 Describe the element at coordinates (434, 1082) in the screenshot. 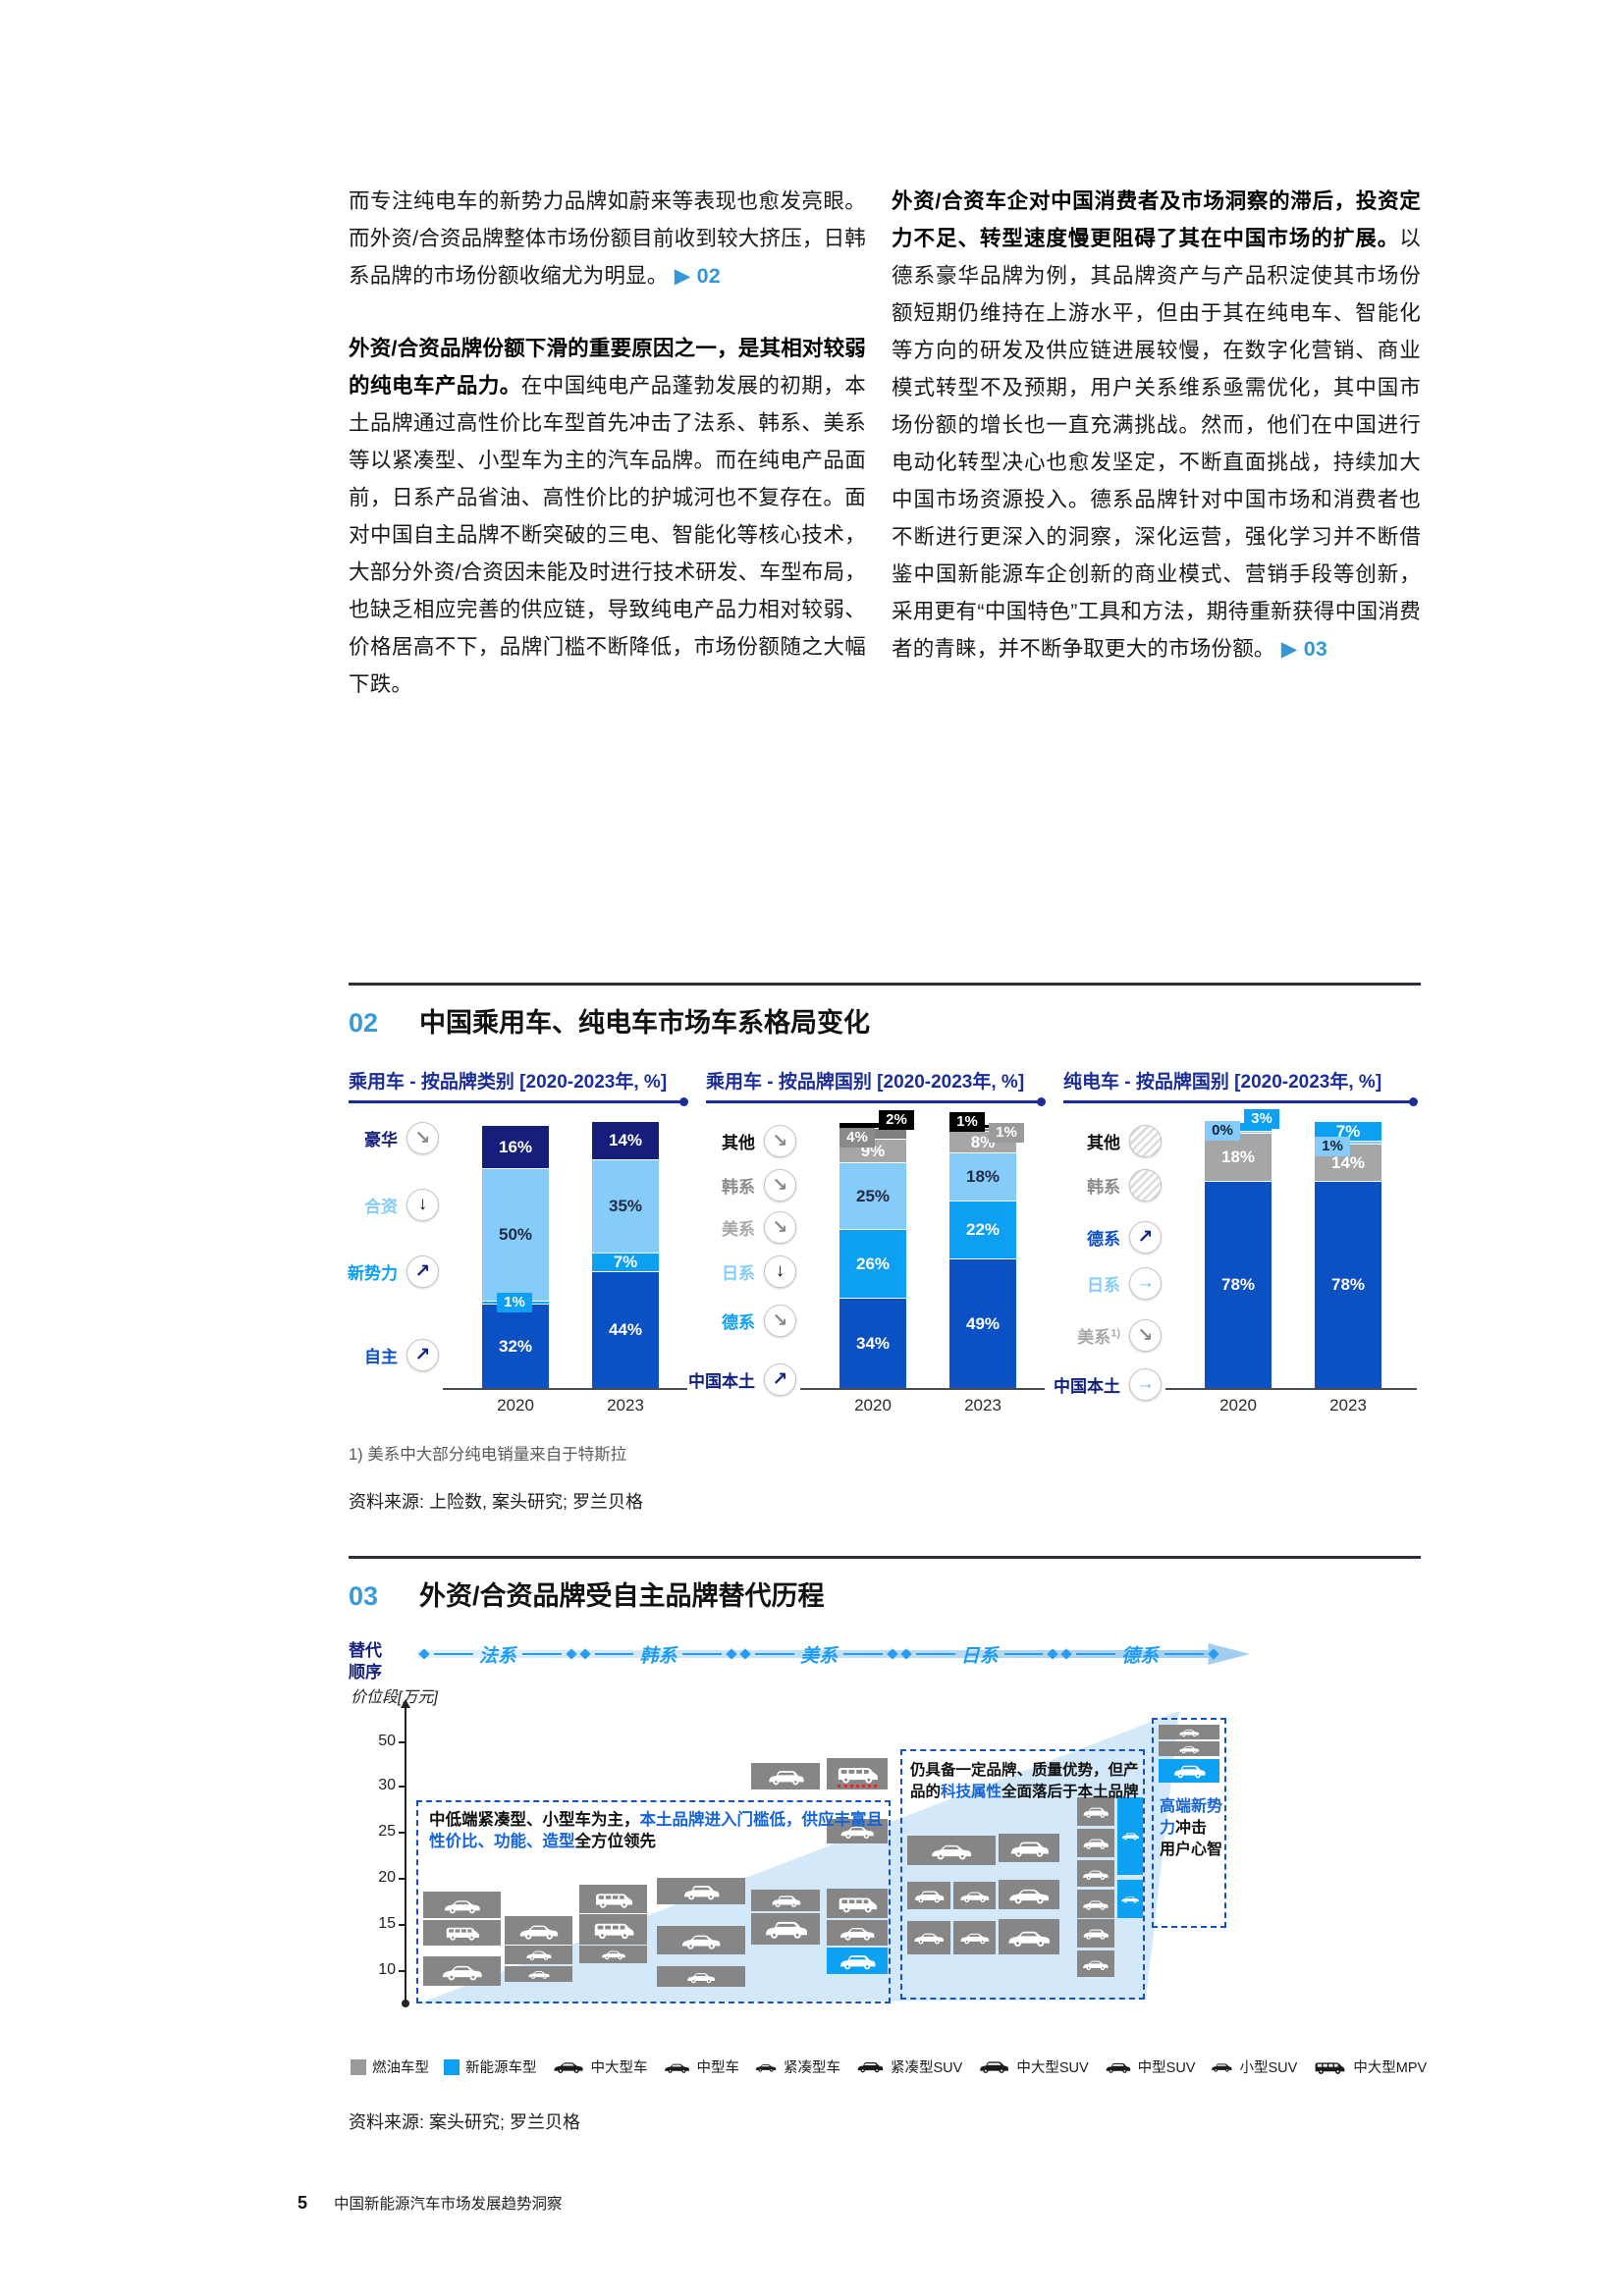

I see `chart-subtitle-text: 乘用车 - 按品牌类别` at that location.